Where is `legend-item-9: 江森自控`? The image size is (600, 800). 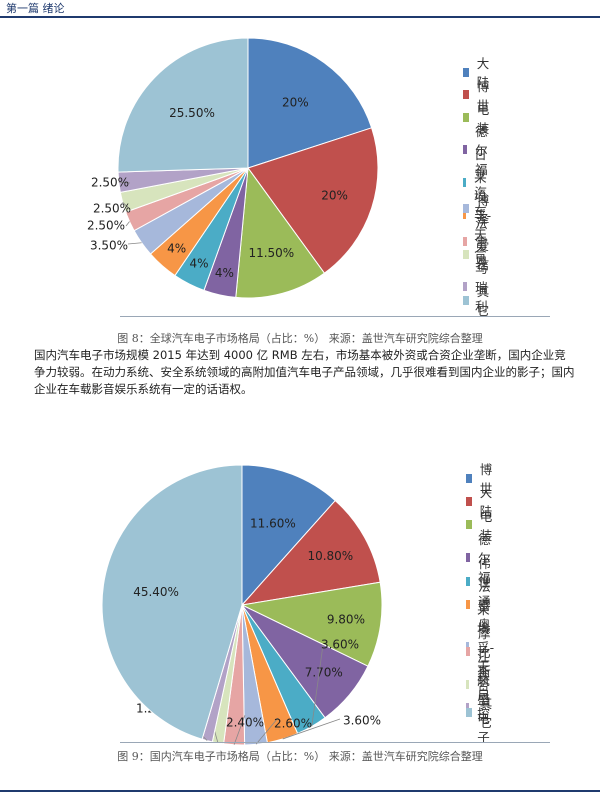
legend-item-9: 江森自控 is located at coordinates (481, 684).